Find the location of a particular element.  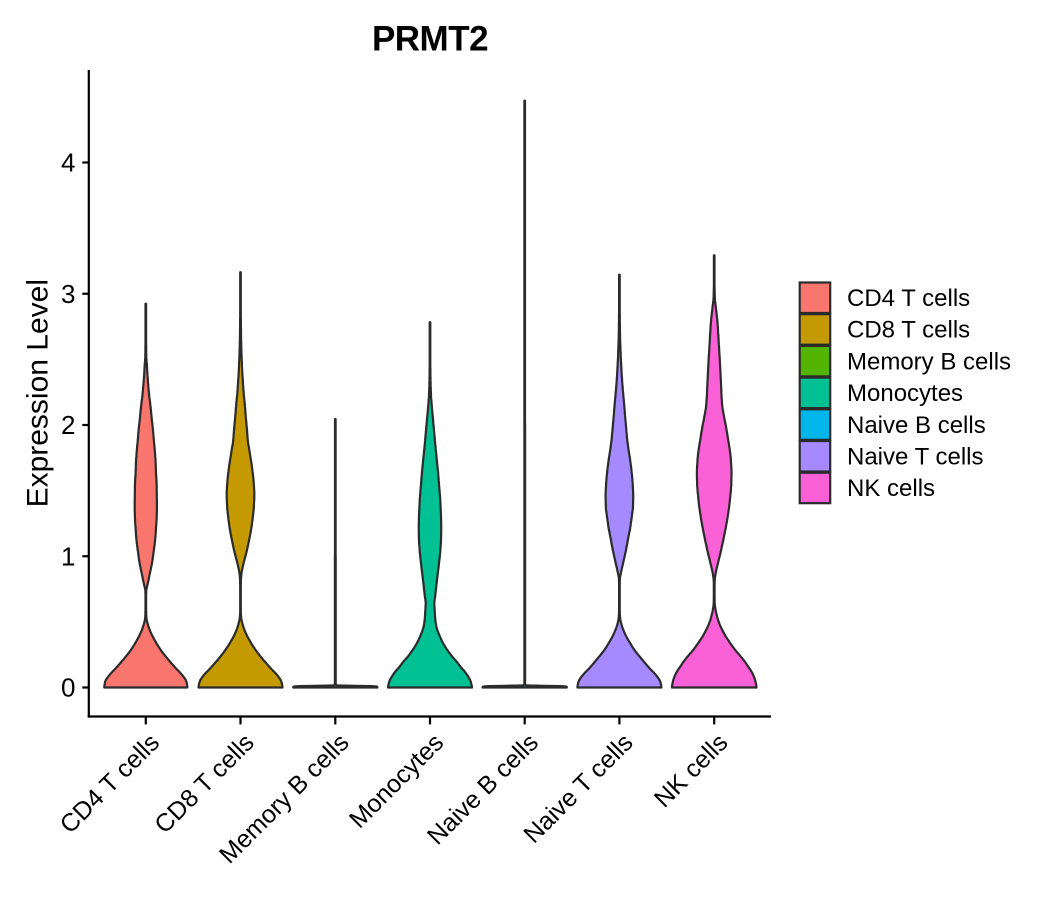

svg-text: 4 is located at coordinates (68, 163).